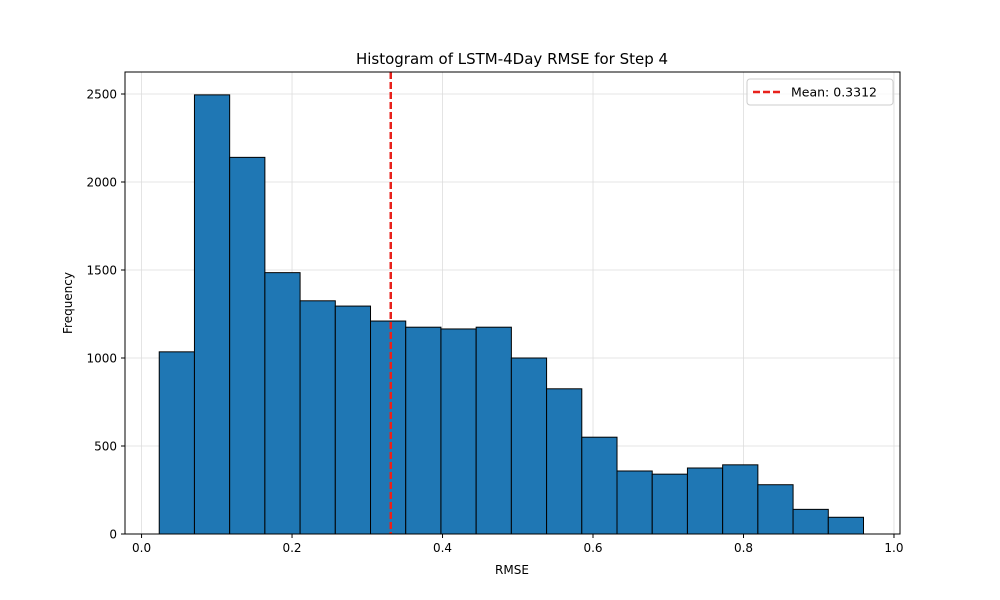 This screenshot has height=600, width=1000. What do you see at coordinates (101, 359) in the screenshot?
I see `y-tick-label: 1000` at bounding box center [101, 359].